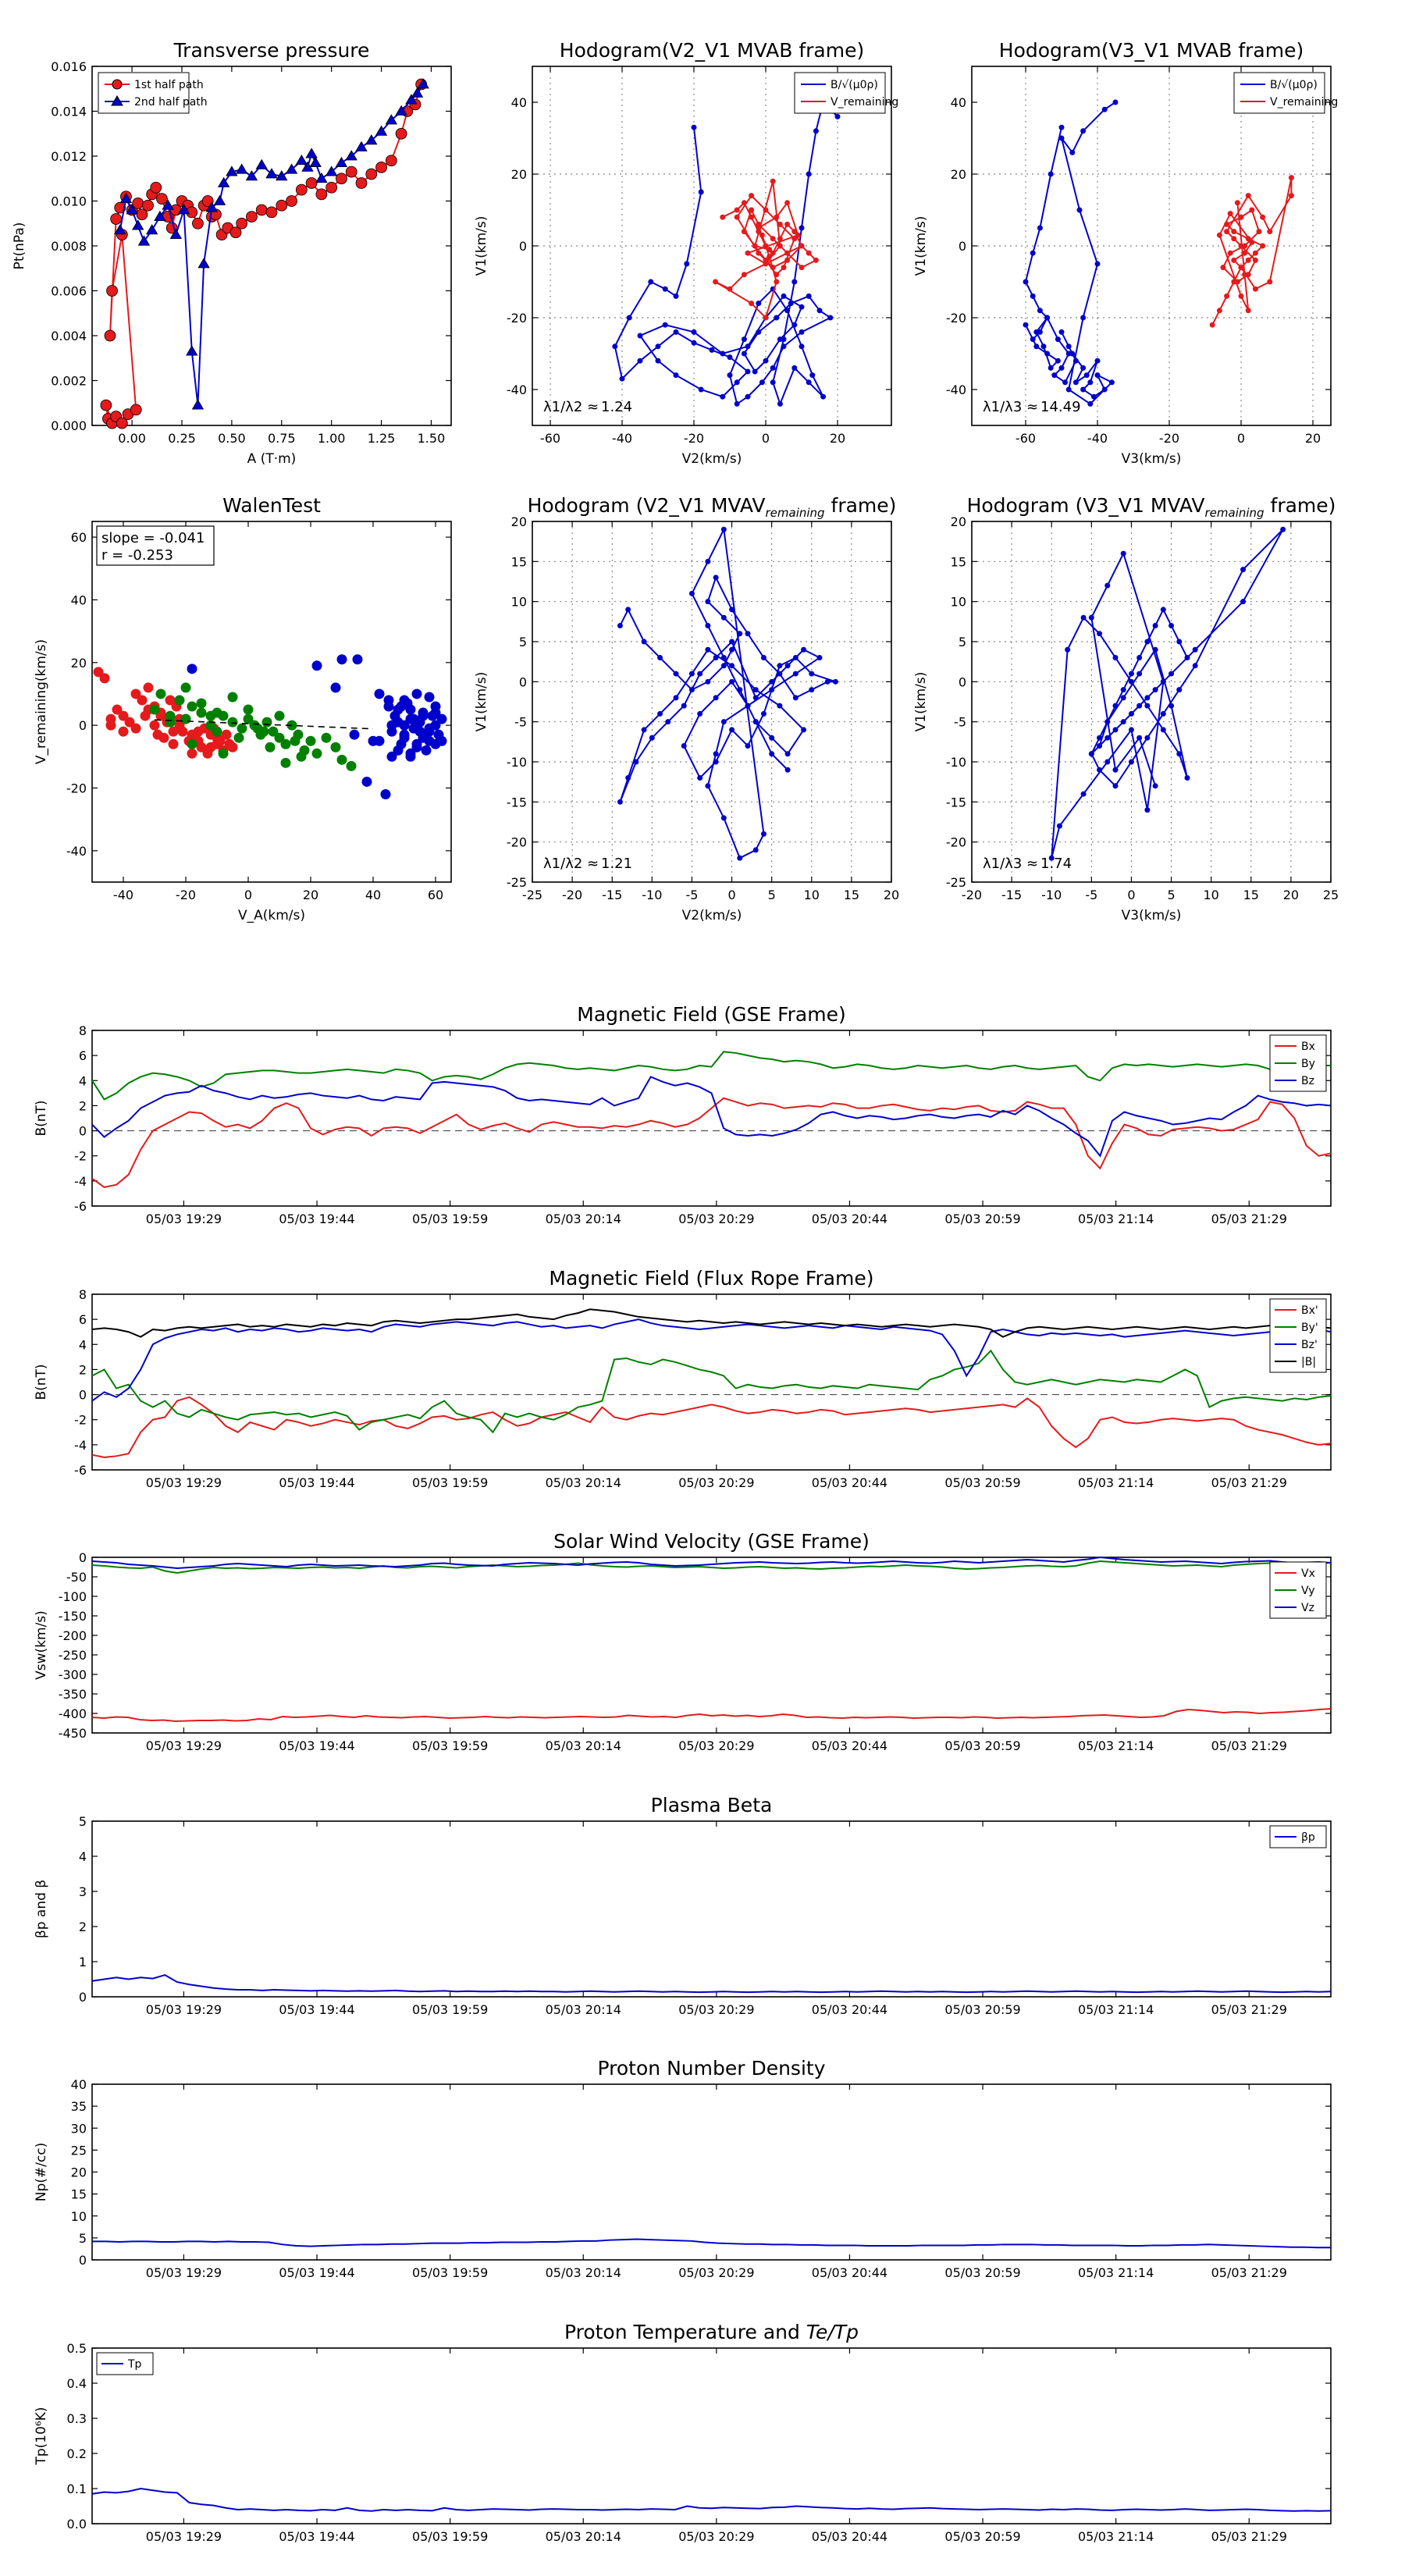 The height and width of the screenshot is (2576, 1405). I want to click on x-tick-label: 05/03 19:59, so click(450, 1482).